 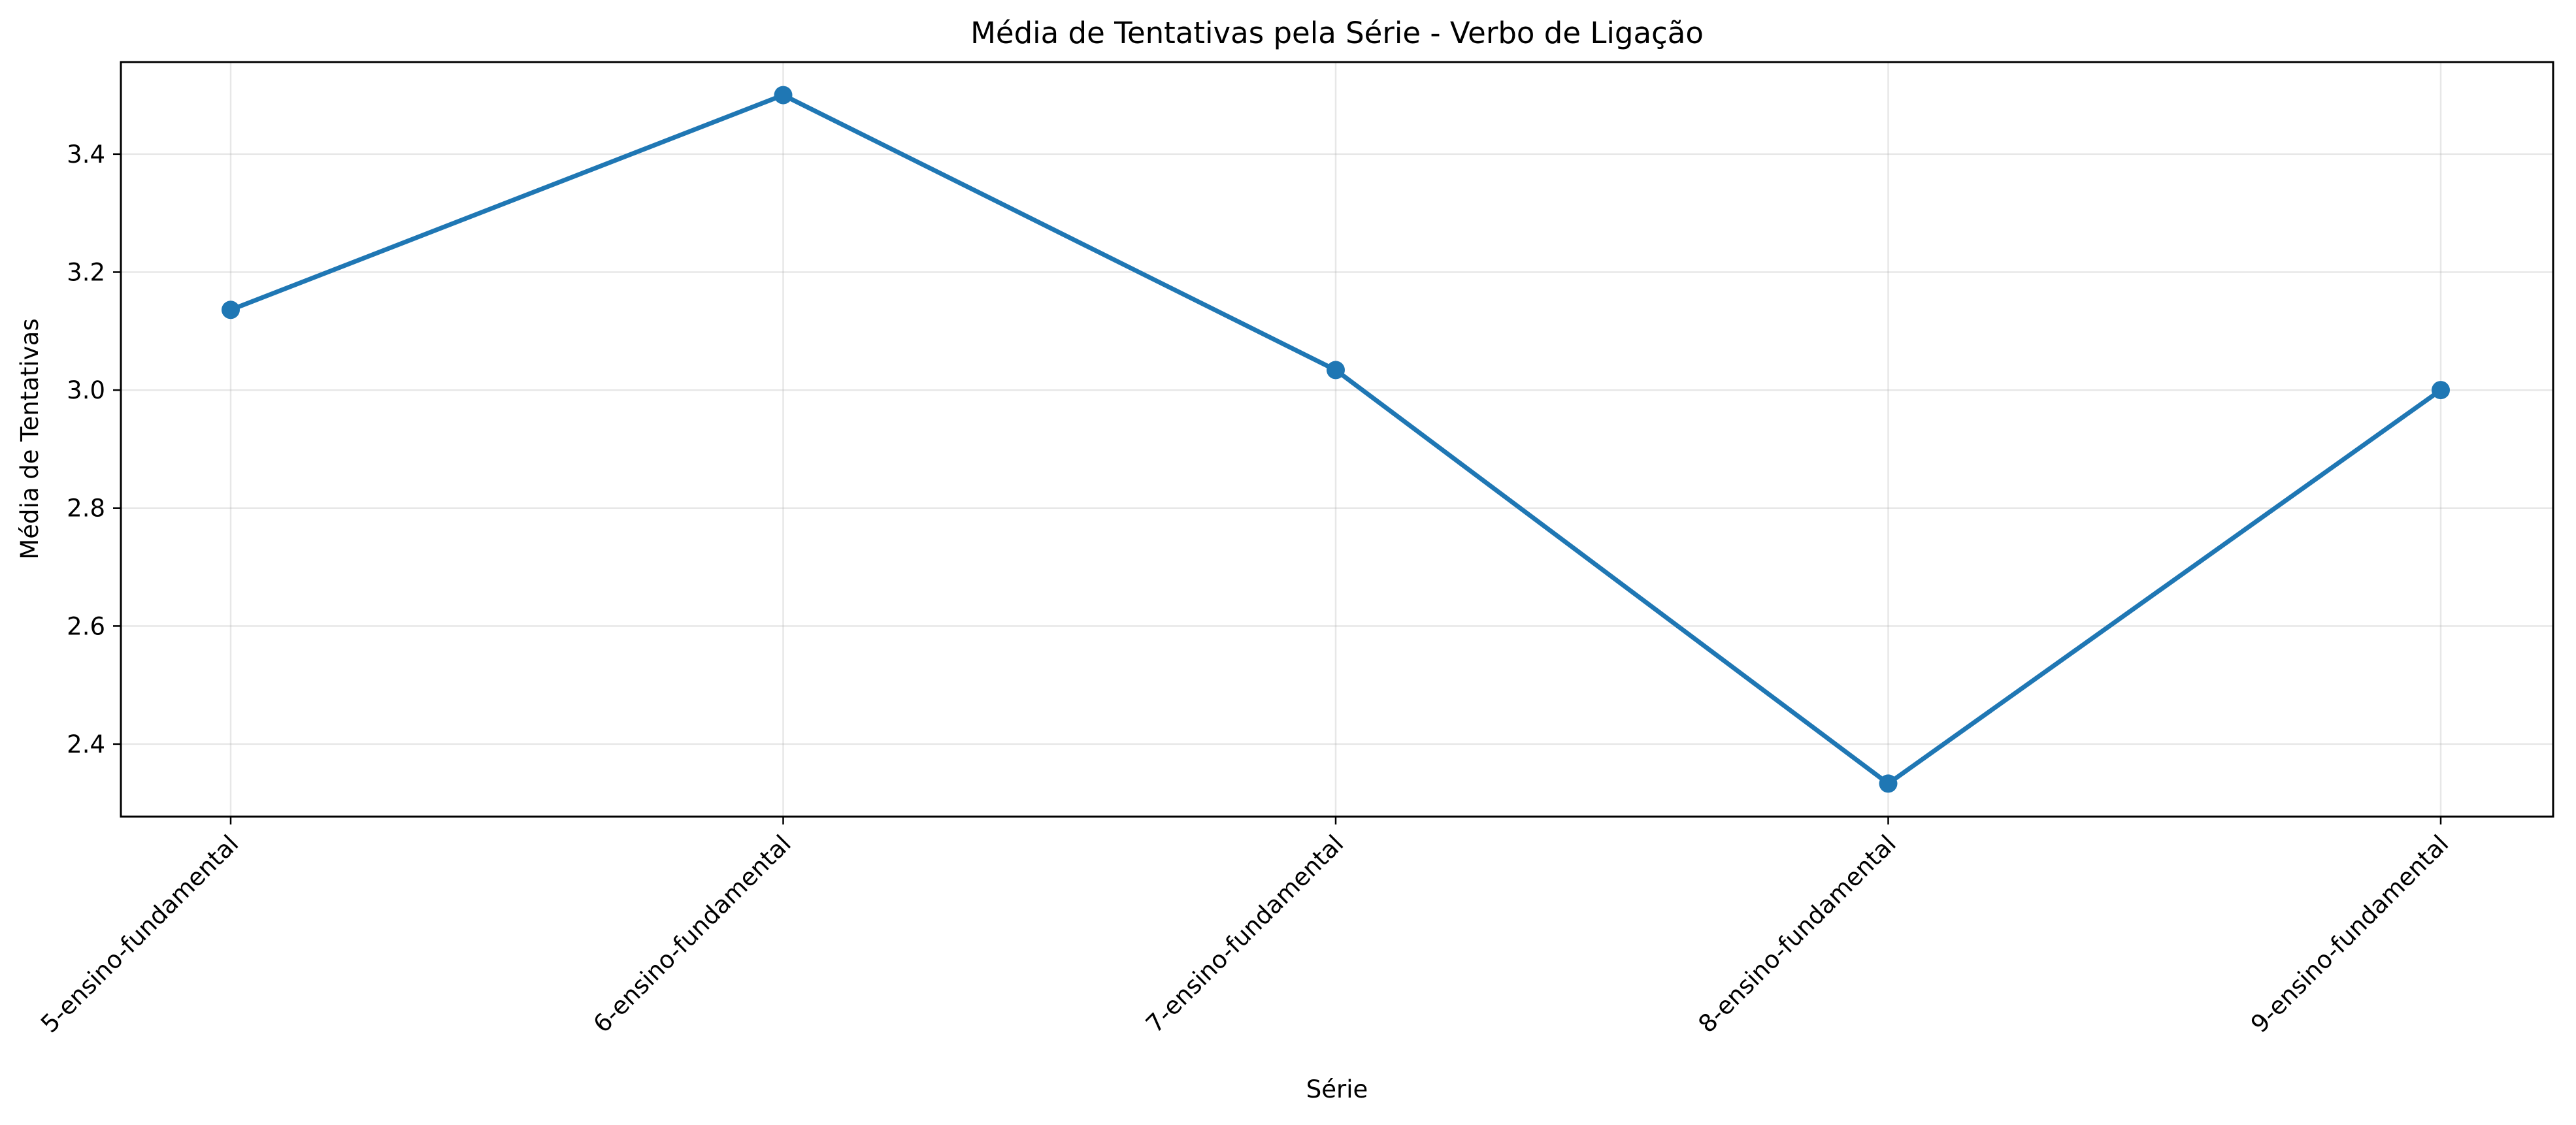 I want to click on y-tick-label: 3.0, so click(x=86, y=390).